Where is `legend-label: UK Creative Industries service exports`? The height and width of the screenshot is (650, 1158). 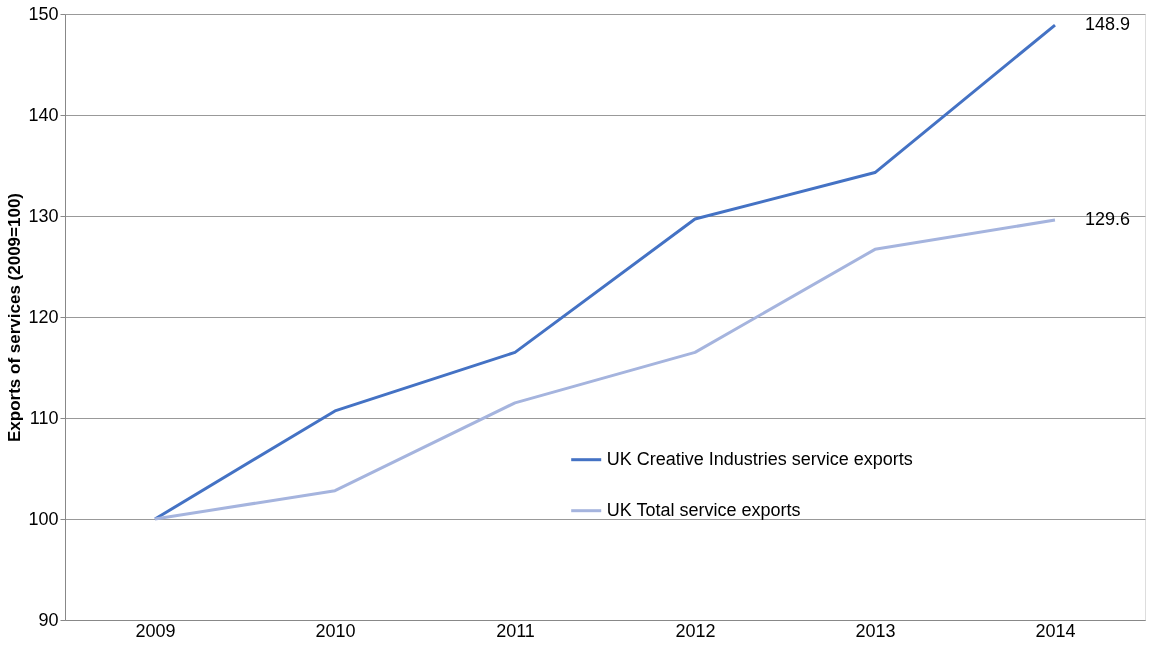
legend-label: UK Creative Industries service exports is located at coordinates (759, 458).